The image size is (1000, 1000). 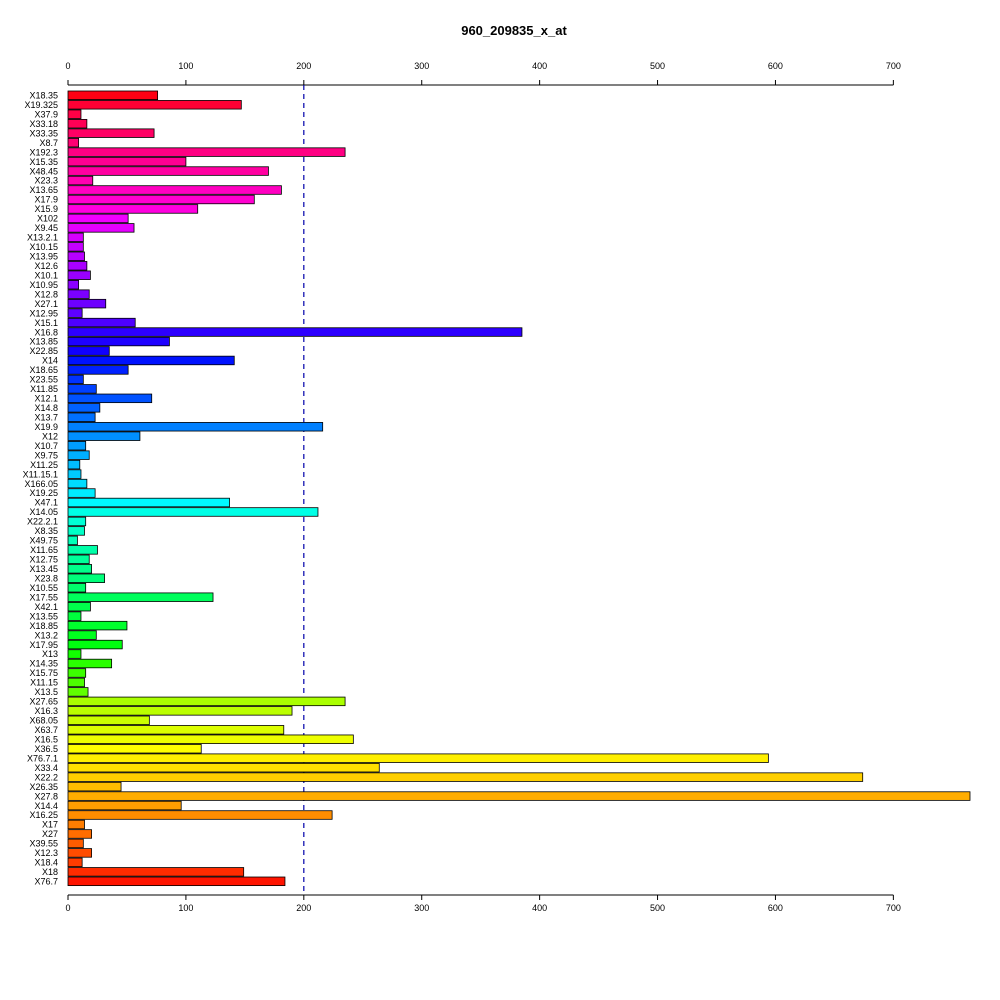 I want to click on category-label: X8.7, so click(x=48, y=143).